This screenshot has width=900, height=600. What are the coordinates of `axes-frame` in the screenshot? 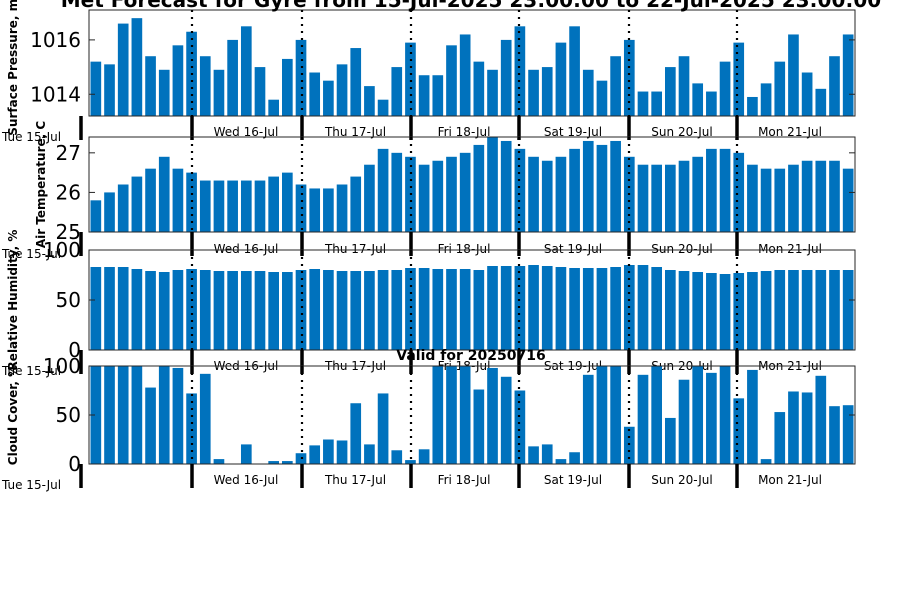 It's located at (472, 184).